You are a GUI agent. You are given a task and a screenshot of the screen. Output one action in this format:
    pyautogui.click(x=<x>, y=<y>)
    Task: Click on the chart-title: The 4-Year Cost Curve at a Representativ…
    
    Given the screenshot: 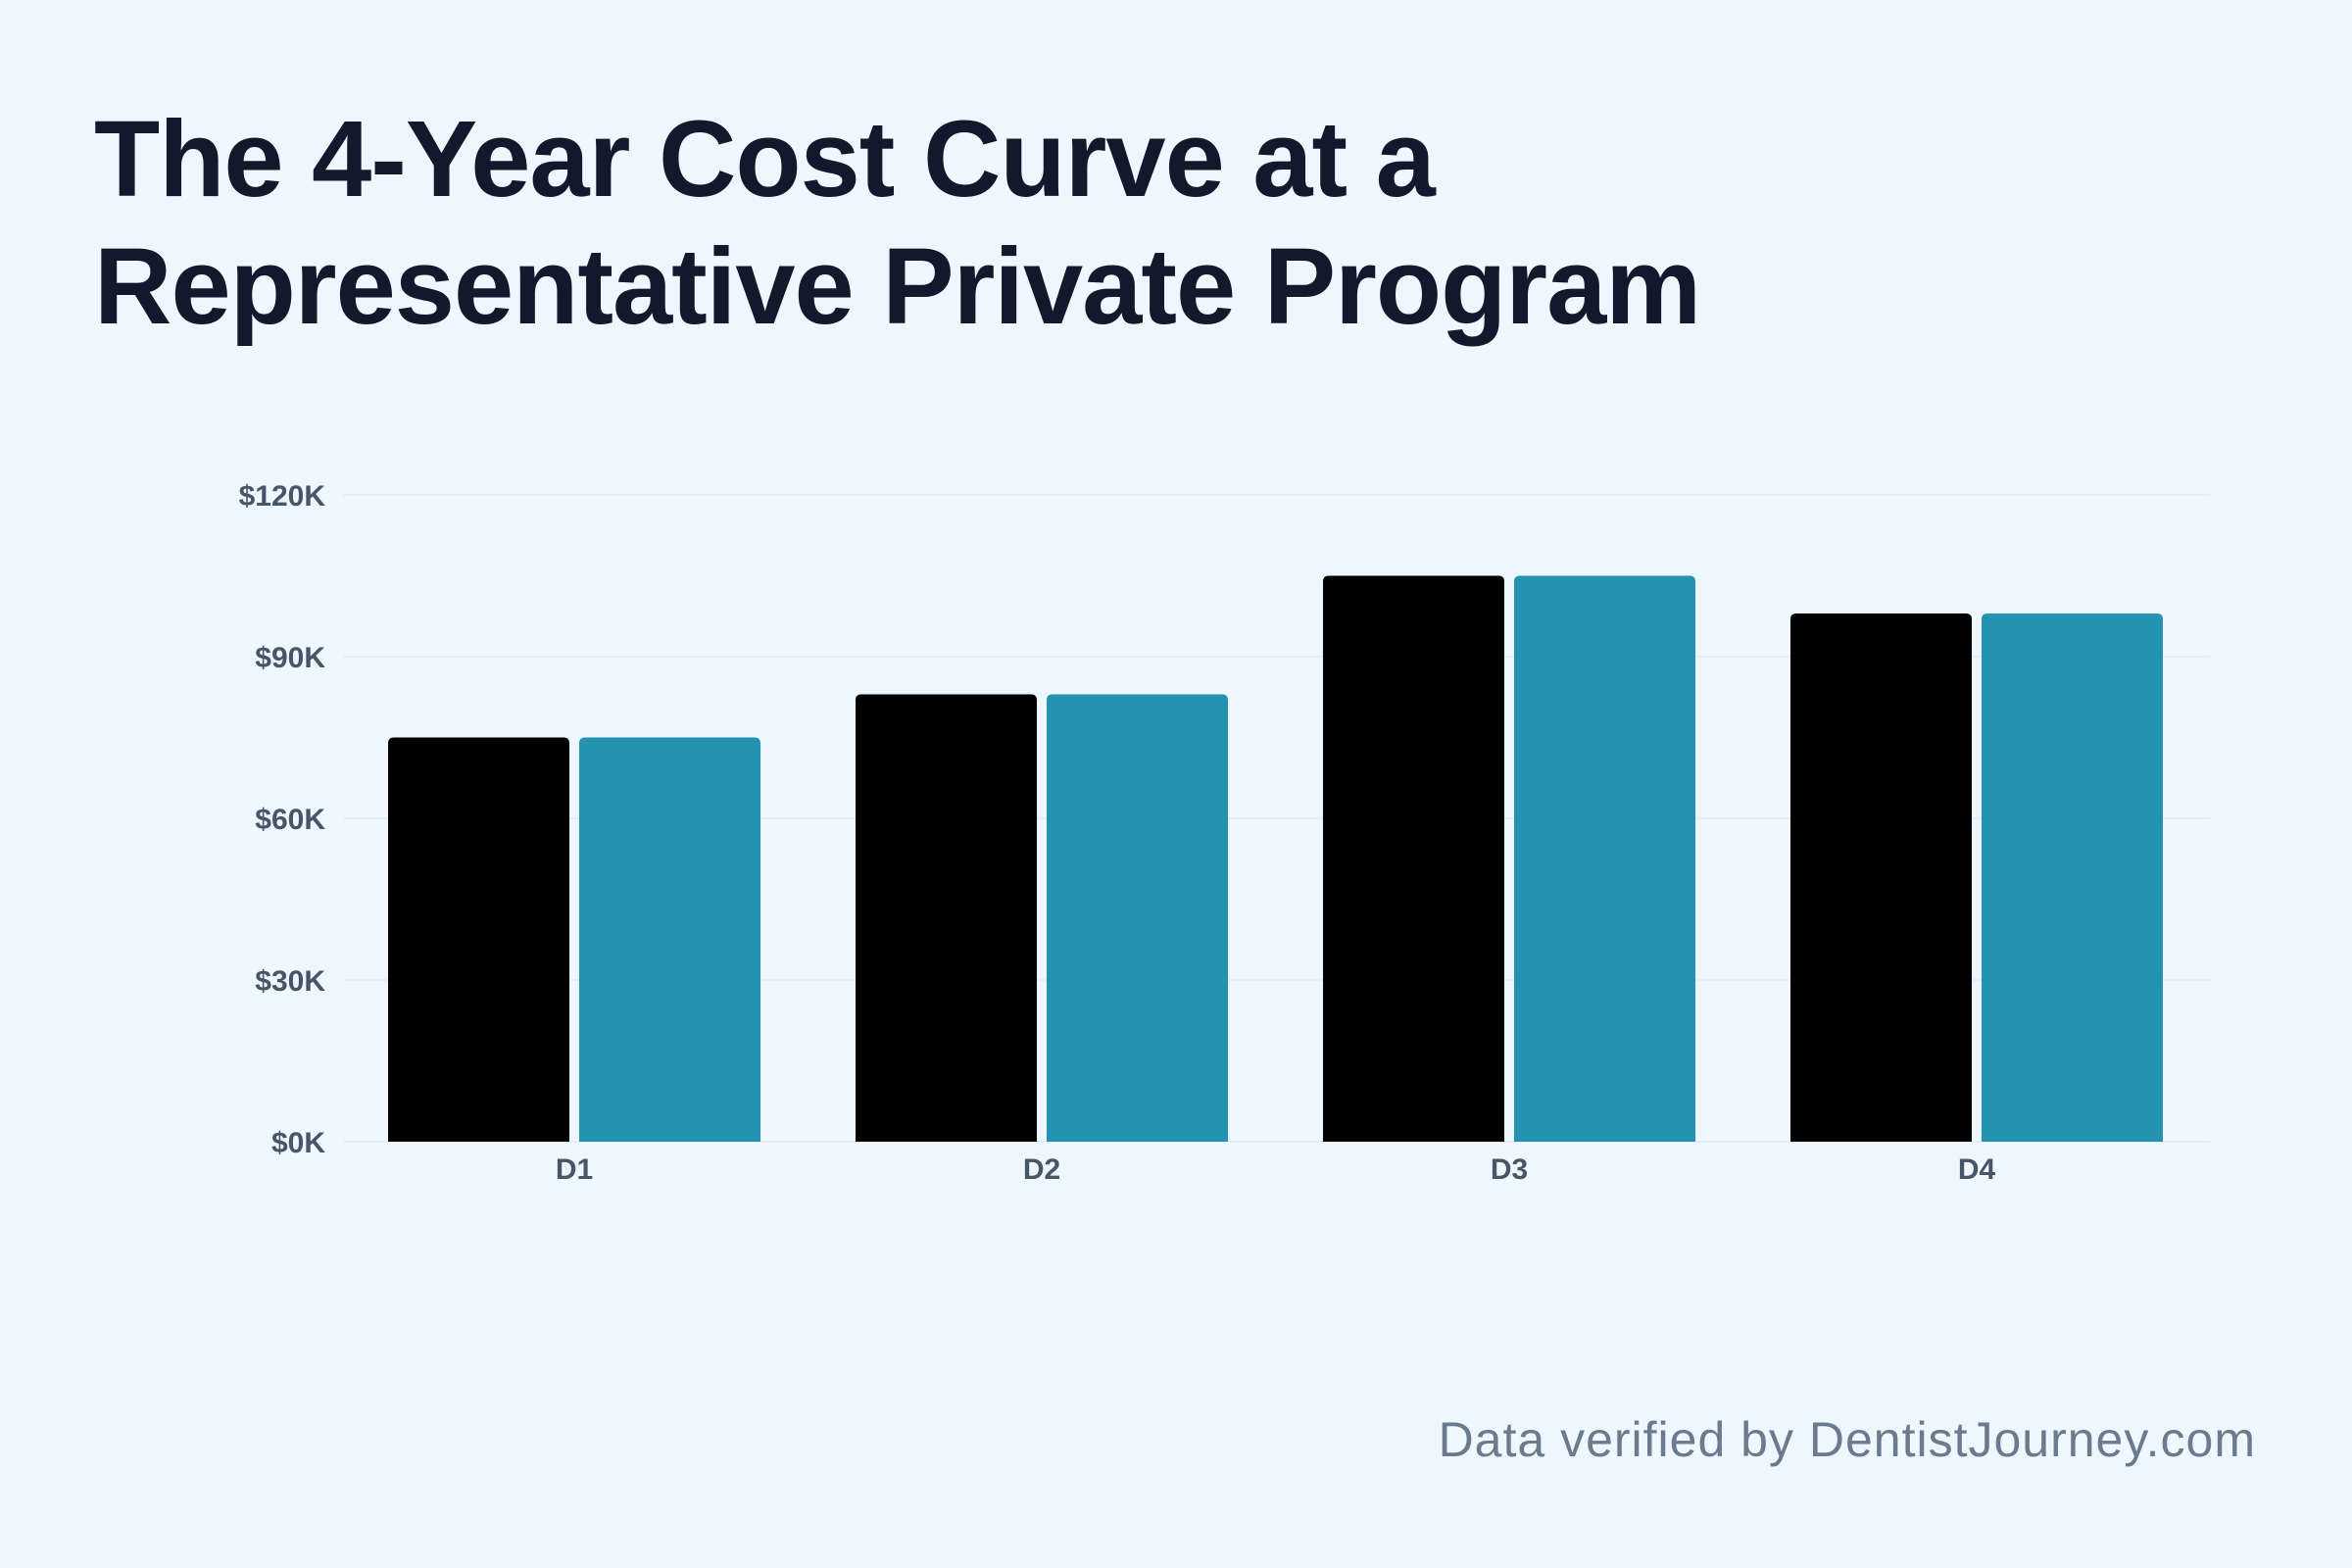 What is the action you would take?
    pyautogui.click(x=1074, y=223)
    